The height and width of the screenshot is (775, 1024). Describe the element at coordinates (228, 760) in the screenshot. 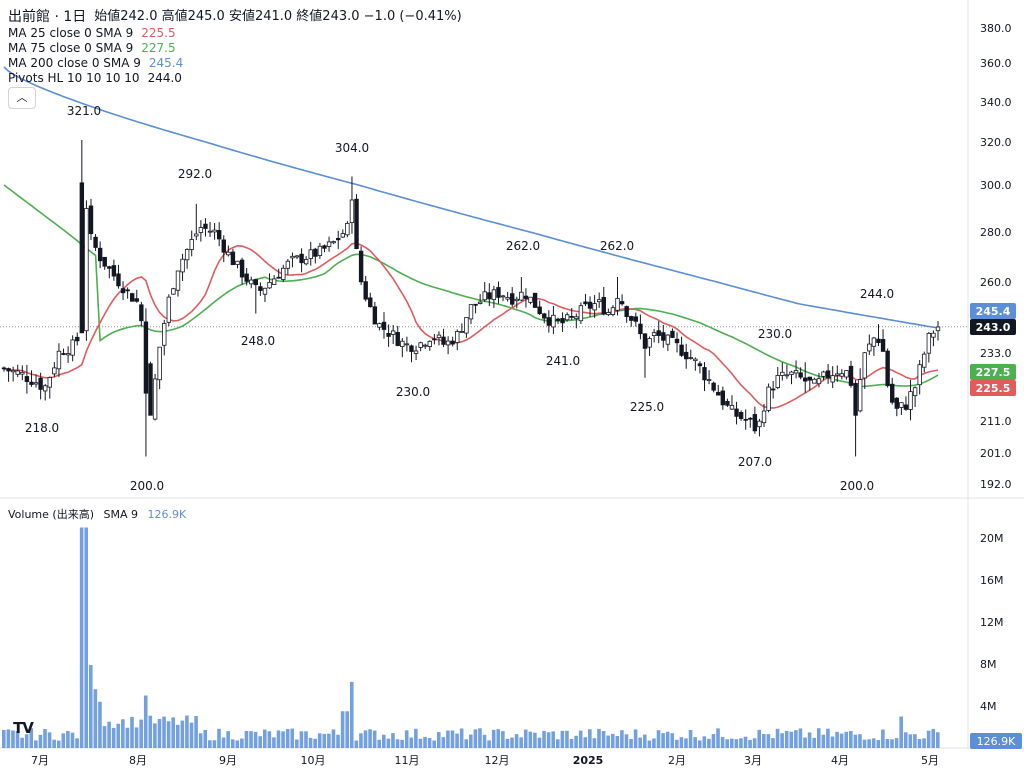

I see `time-axis-label: 9月` at that location.